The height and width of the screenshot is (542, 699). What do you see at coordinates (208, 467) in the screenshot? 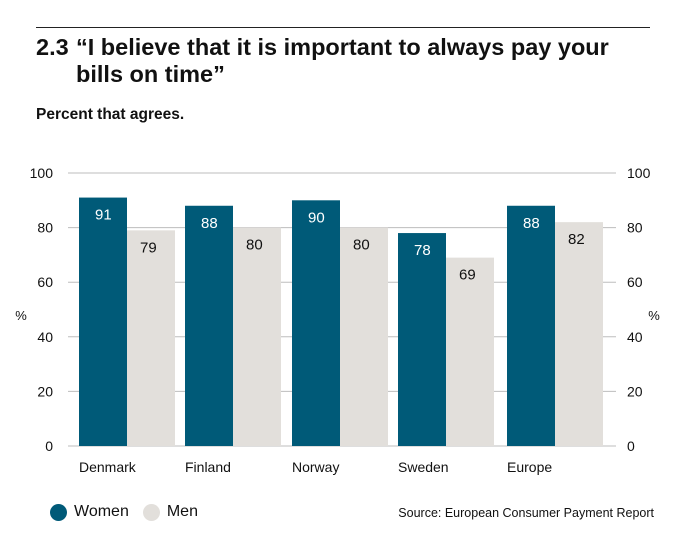
I see `x-tick-label-finland: Finland` at bounding box center [208, 467].